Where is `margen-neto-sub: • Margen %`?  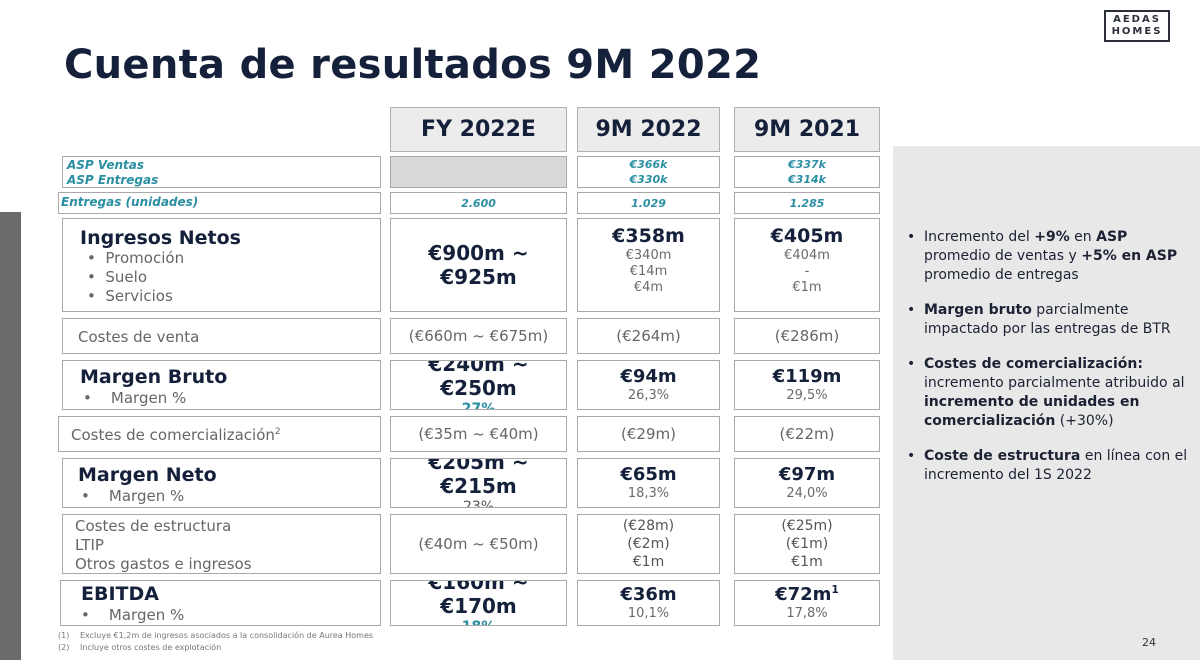
margen-neto-sub: • Margen % is located at coordinates (133, 496).